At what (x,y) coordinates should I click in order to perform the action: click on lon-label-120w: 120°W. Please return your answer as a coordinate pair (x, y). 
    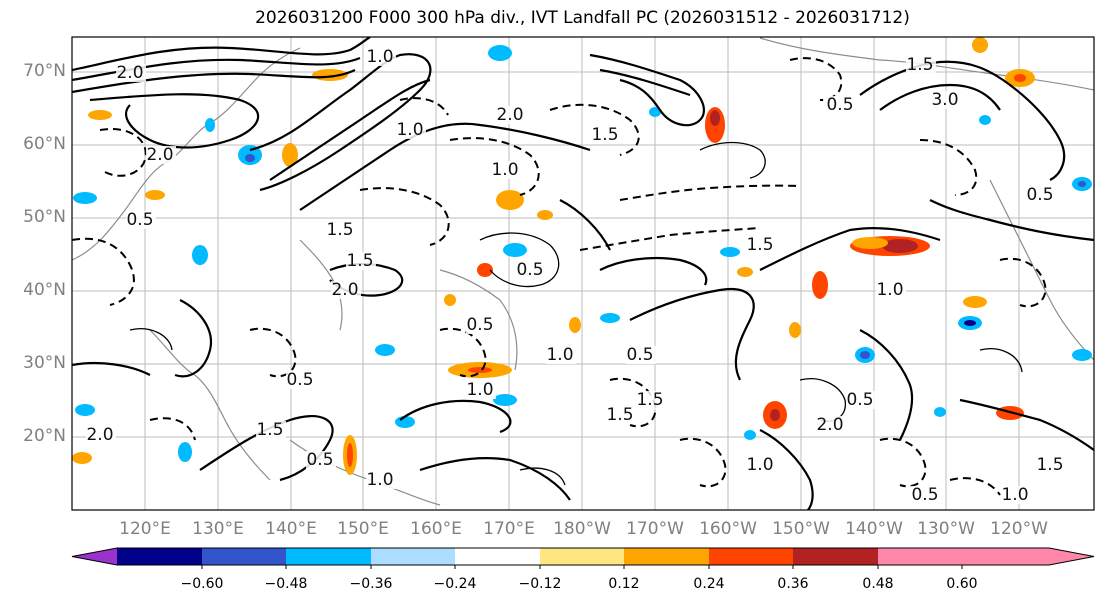
    Looking at the image, I should click on (1019, 529).